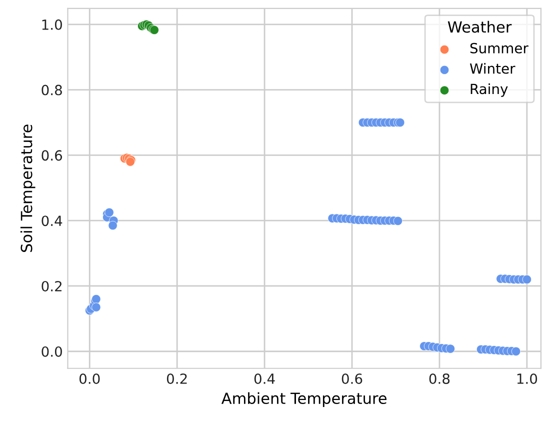  Describe the element at coordinates (499, 48) in the screenshot. I see `legend-label: Summer` at that location.